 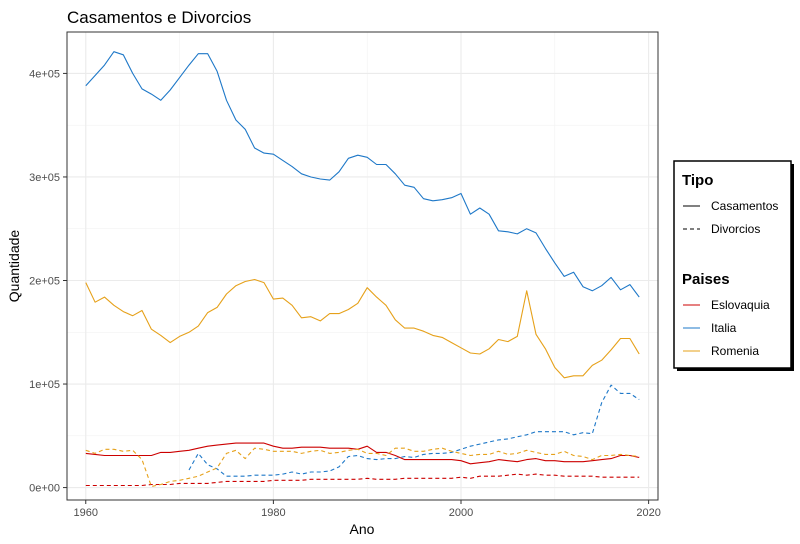 I want to click on y-tick-label: 3e+05, so click(x=44, y=178).